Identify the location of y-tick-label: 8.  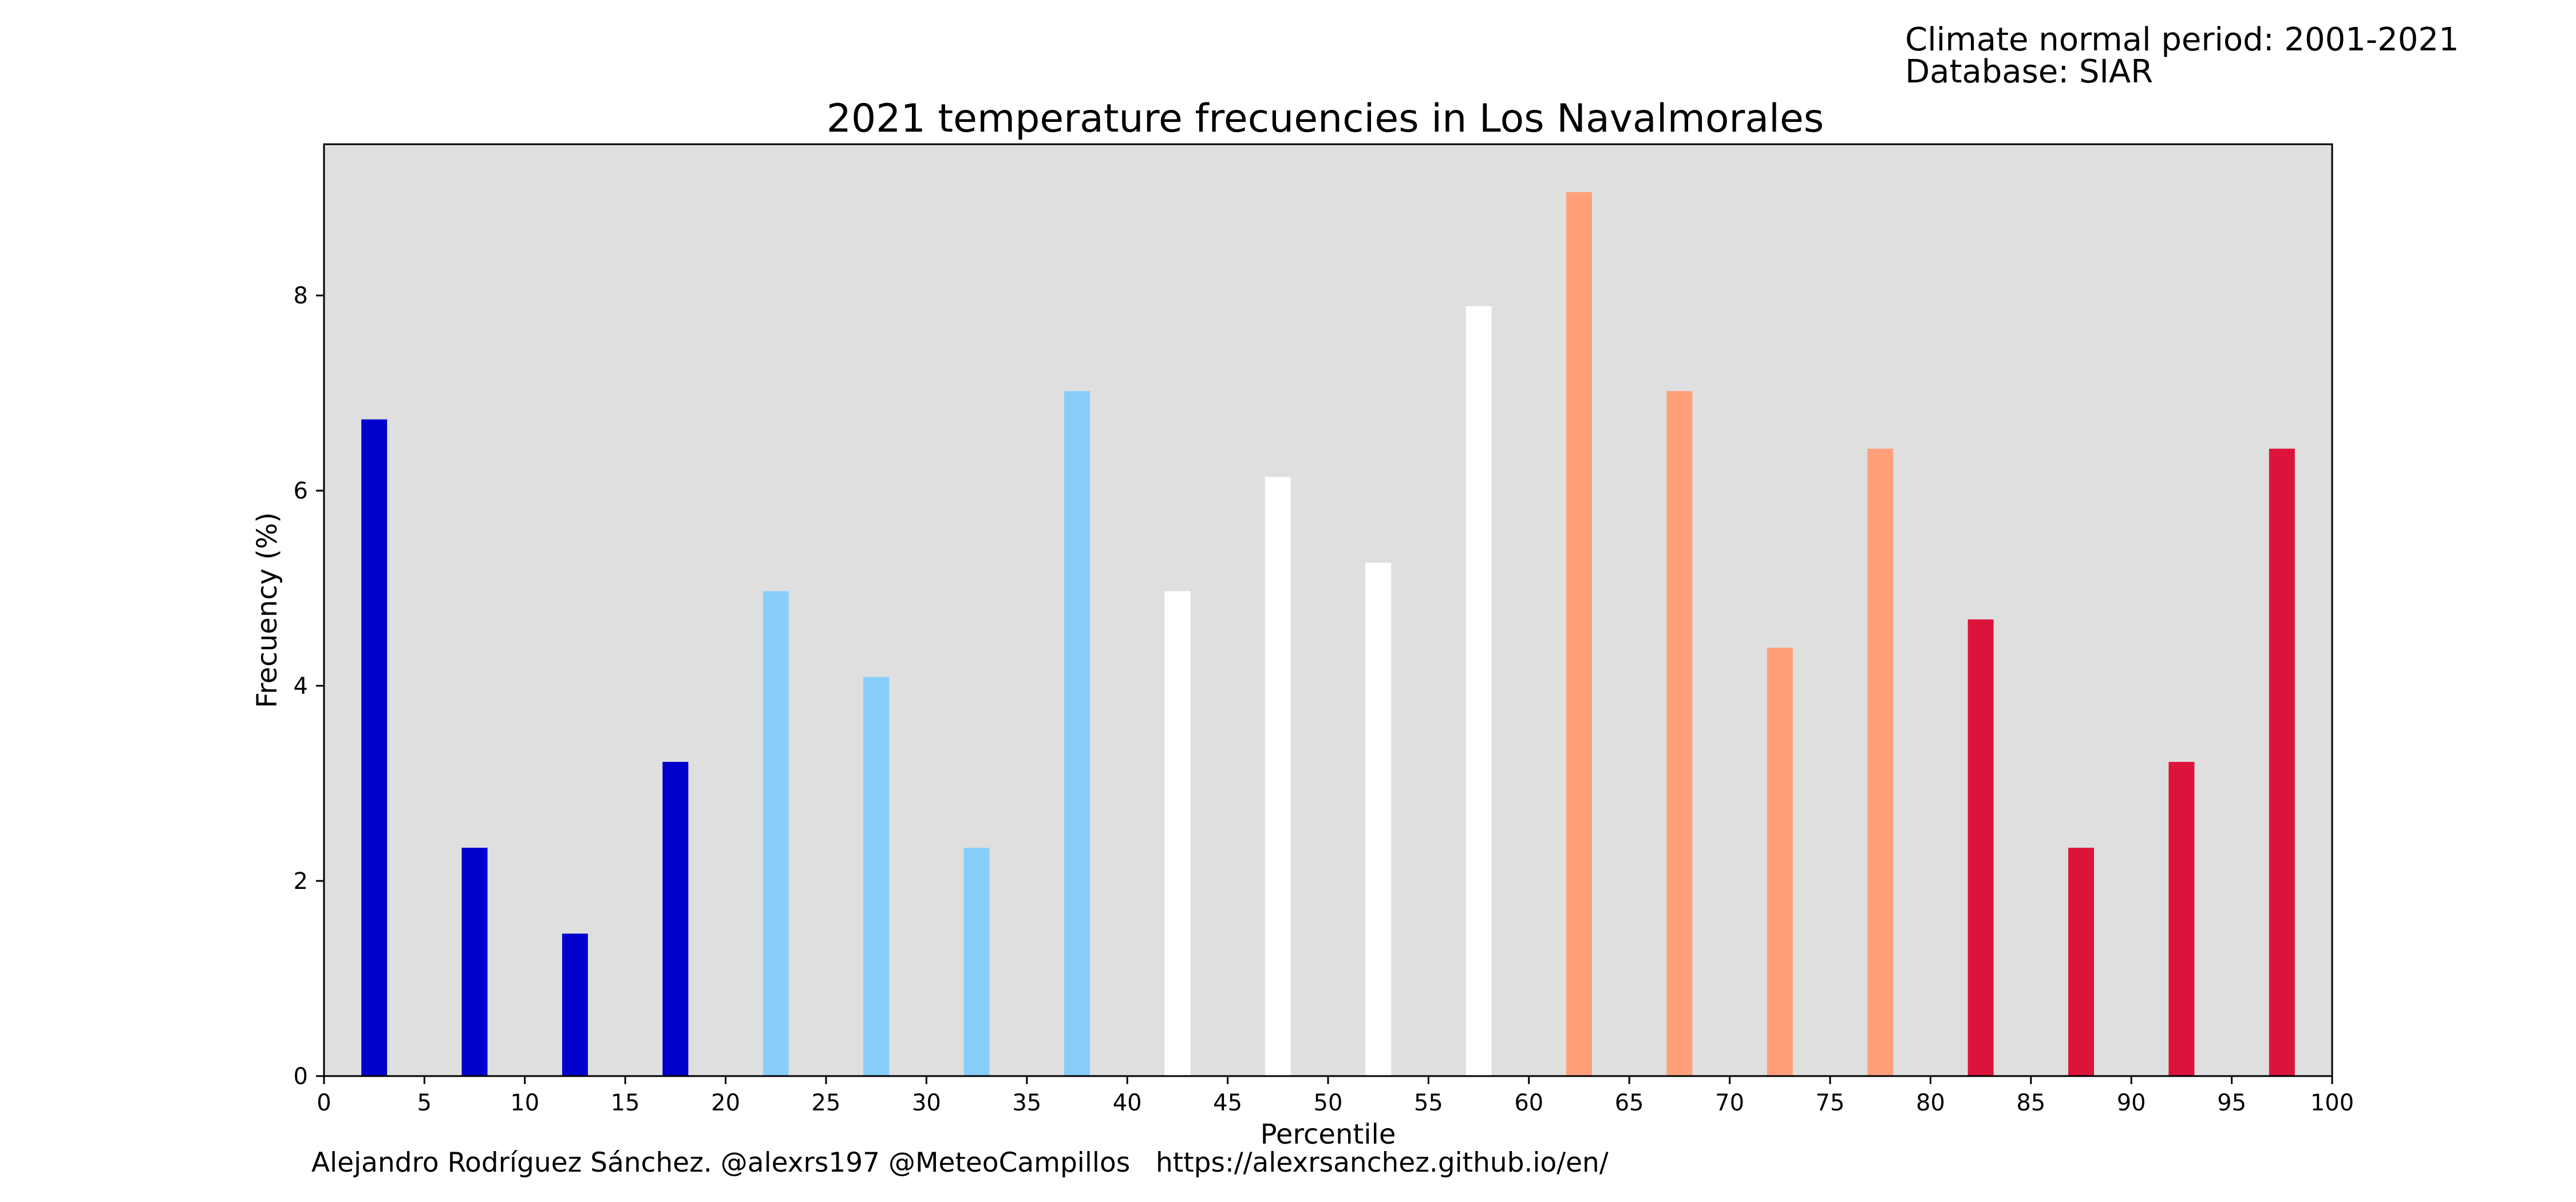
(301, 296).